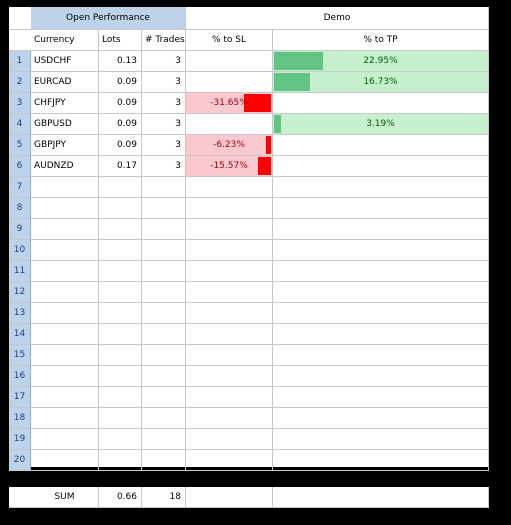 Image resolution: width=511 pixels, height=525 pixels. What do you see at coordinates (20, 271) in the screenshot?
I see `row-number: 11` at bounding box center [20, 271].